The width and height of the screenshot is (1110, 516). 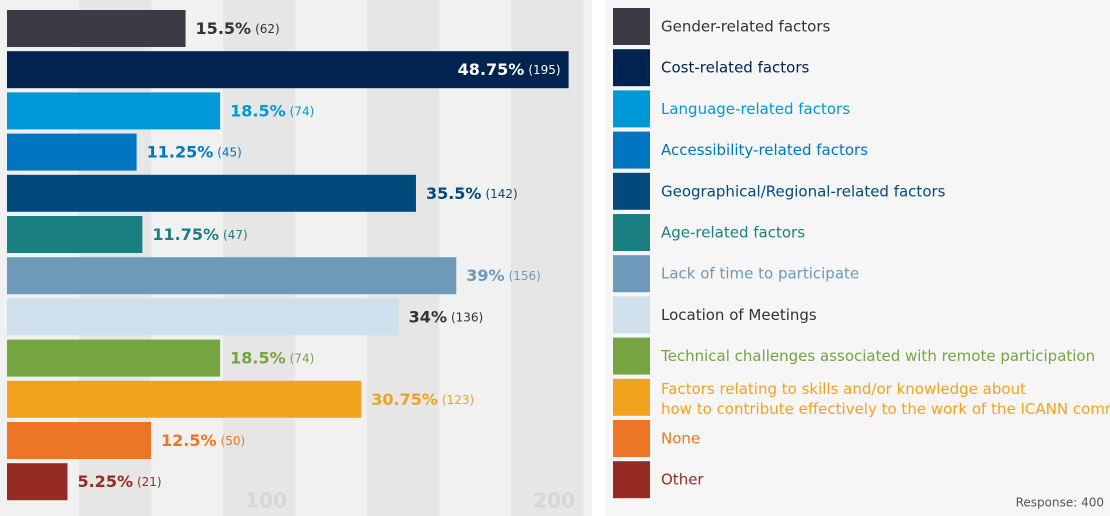 I want to click on percent-label: 39%, so click(x=485, y=275).